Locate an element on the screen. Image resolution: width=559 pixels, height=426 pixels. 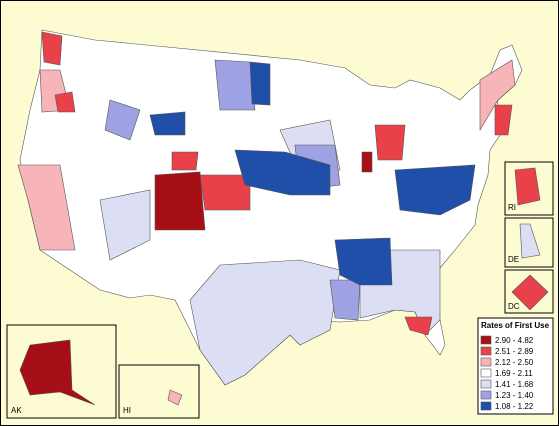
legend-label: 1.69 - 2.11 is located at coordinates (514, 373).